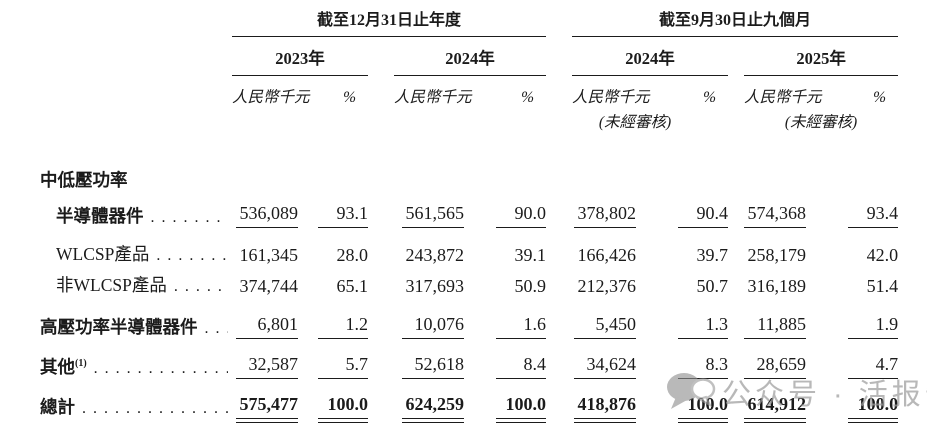  I want to click on percent-cell: 5.7, so click(333, 364).